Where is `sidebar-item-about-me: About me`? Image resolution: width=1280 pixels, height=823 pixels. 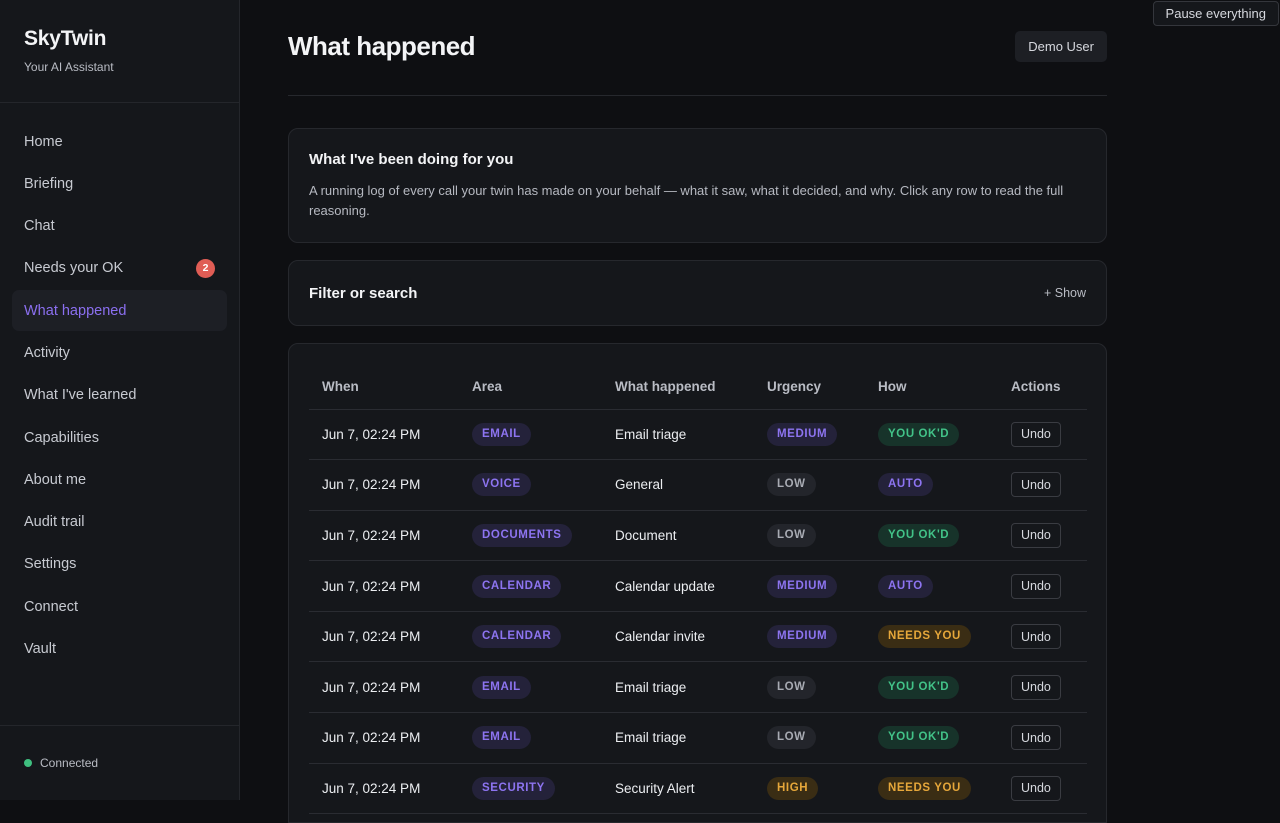
sidebar-item-about-me: About me is located at coordinates (119, 479).